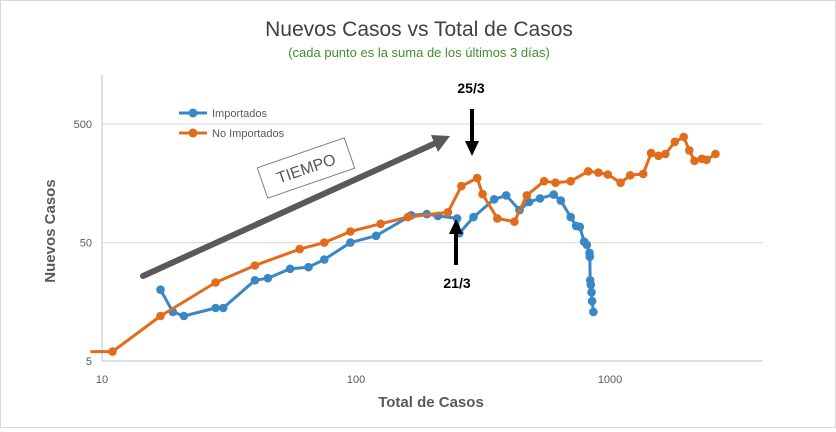  Describe the element at coordinates (50, 230) in the screenshot. I see `y-axis-label: Nuevos Casos` at that location.